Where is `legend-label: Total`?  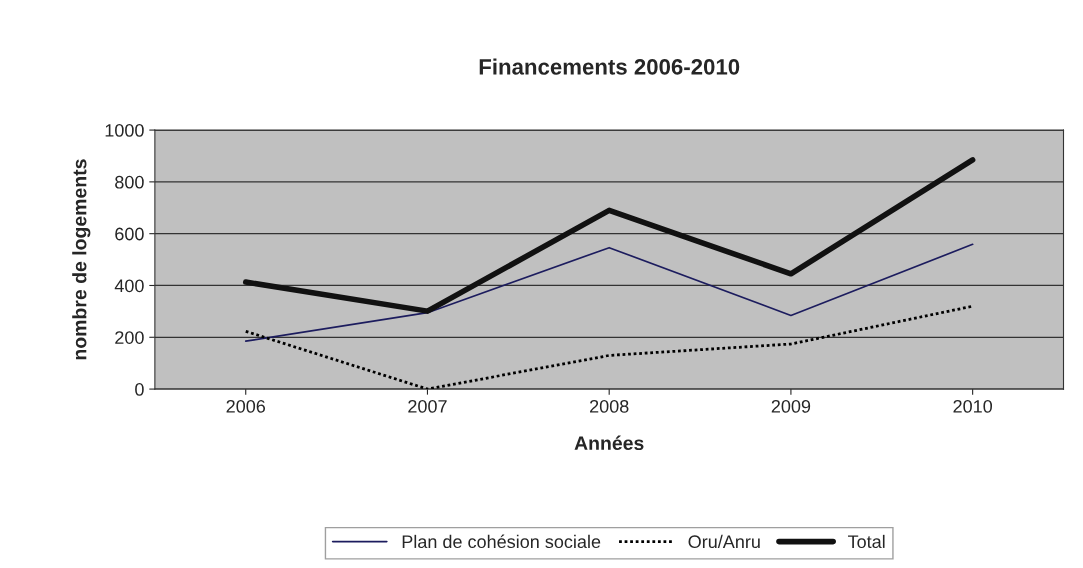
legend-label: Total is located at coordinates (866, 541).